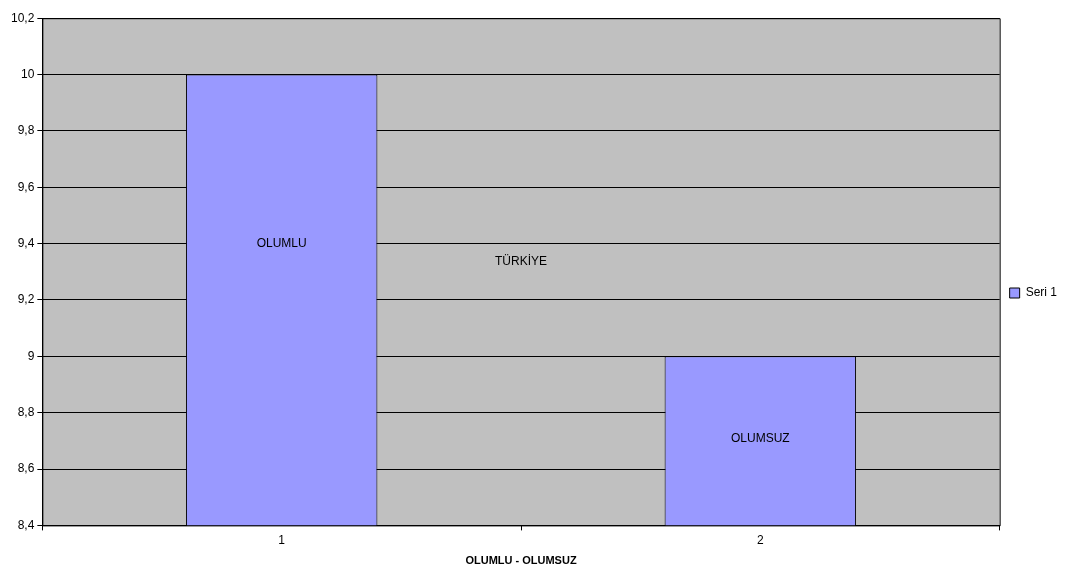 Image resolution: width=1081 pixels, height=580 pixels. What do you see at coordinates (760, 539) in the screenshot?
I see `x-tick-label: 2` at bounding box center [760, 539].